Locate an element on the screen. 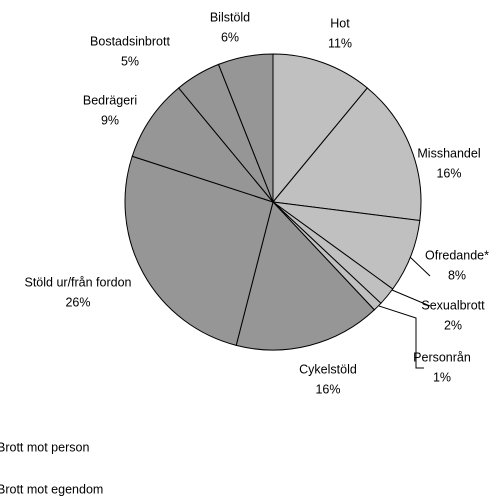 The height and width of the screenshot is (497, 499). legend-label: Brott mot person is located at coordinates (44, 447).